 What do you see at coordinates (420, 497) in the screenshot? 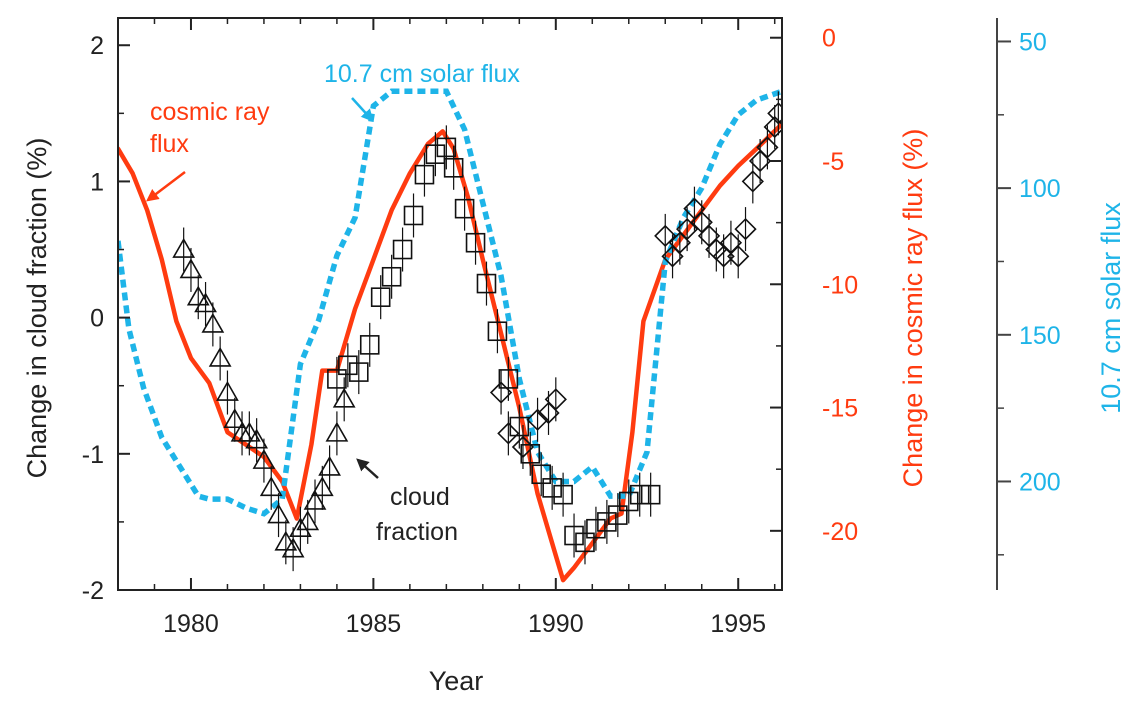
I see `cloud-annotation-line1: cloud` at bounding box center [420, 497].